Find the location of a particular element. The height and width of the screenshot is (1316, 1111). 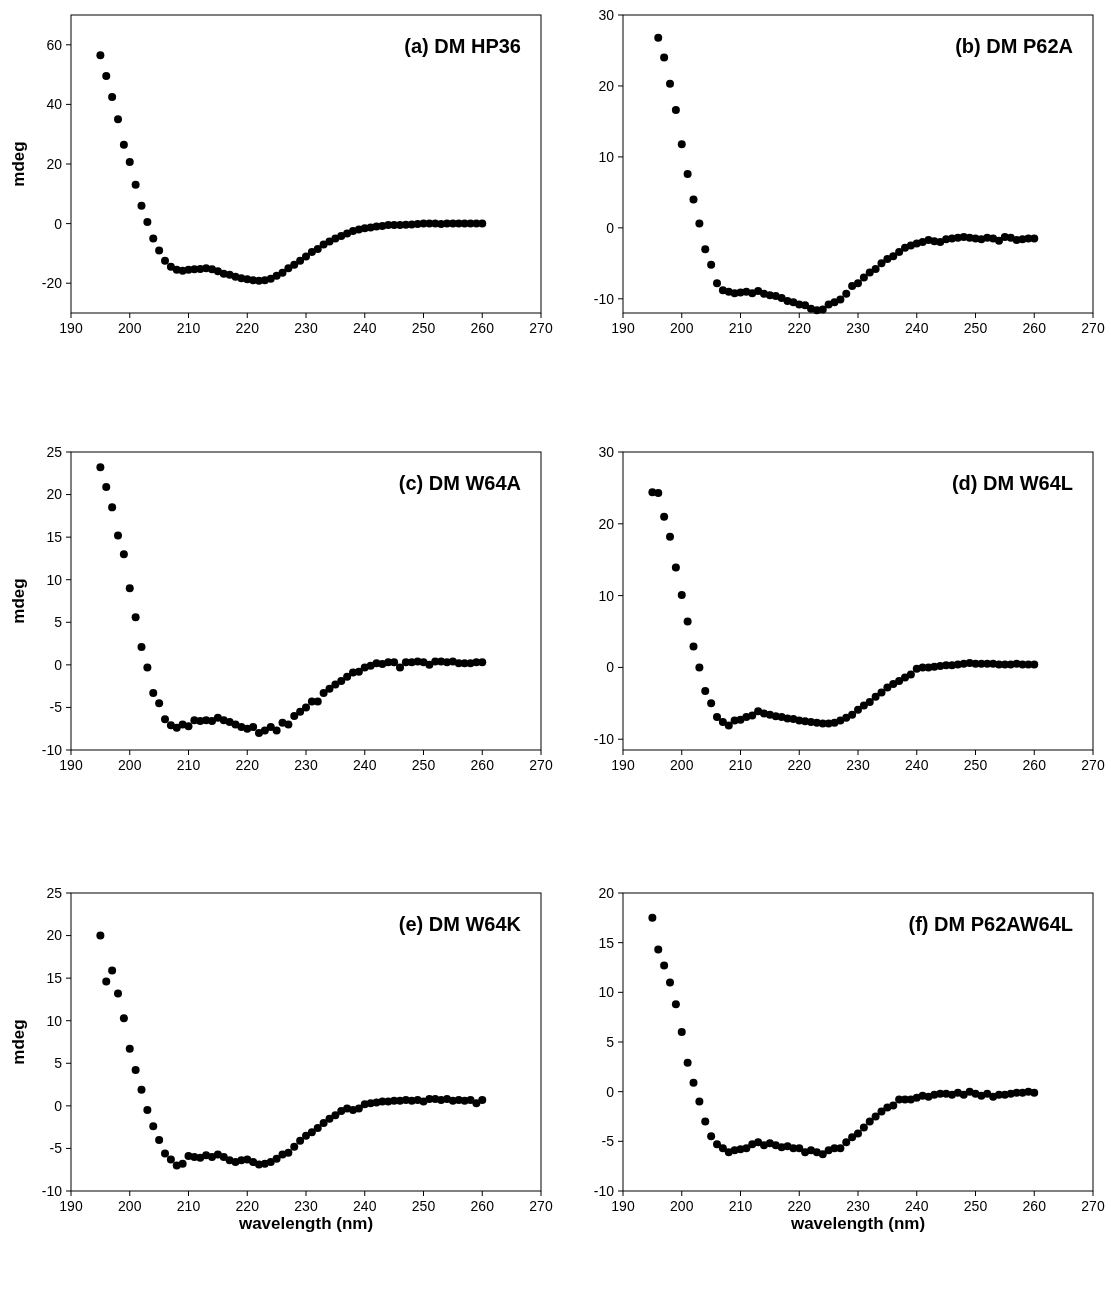

y-tick-label: 40 is located at coordinates (54, 104).